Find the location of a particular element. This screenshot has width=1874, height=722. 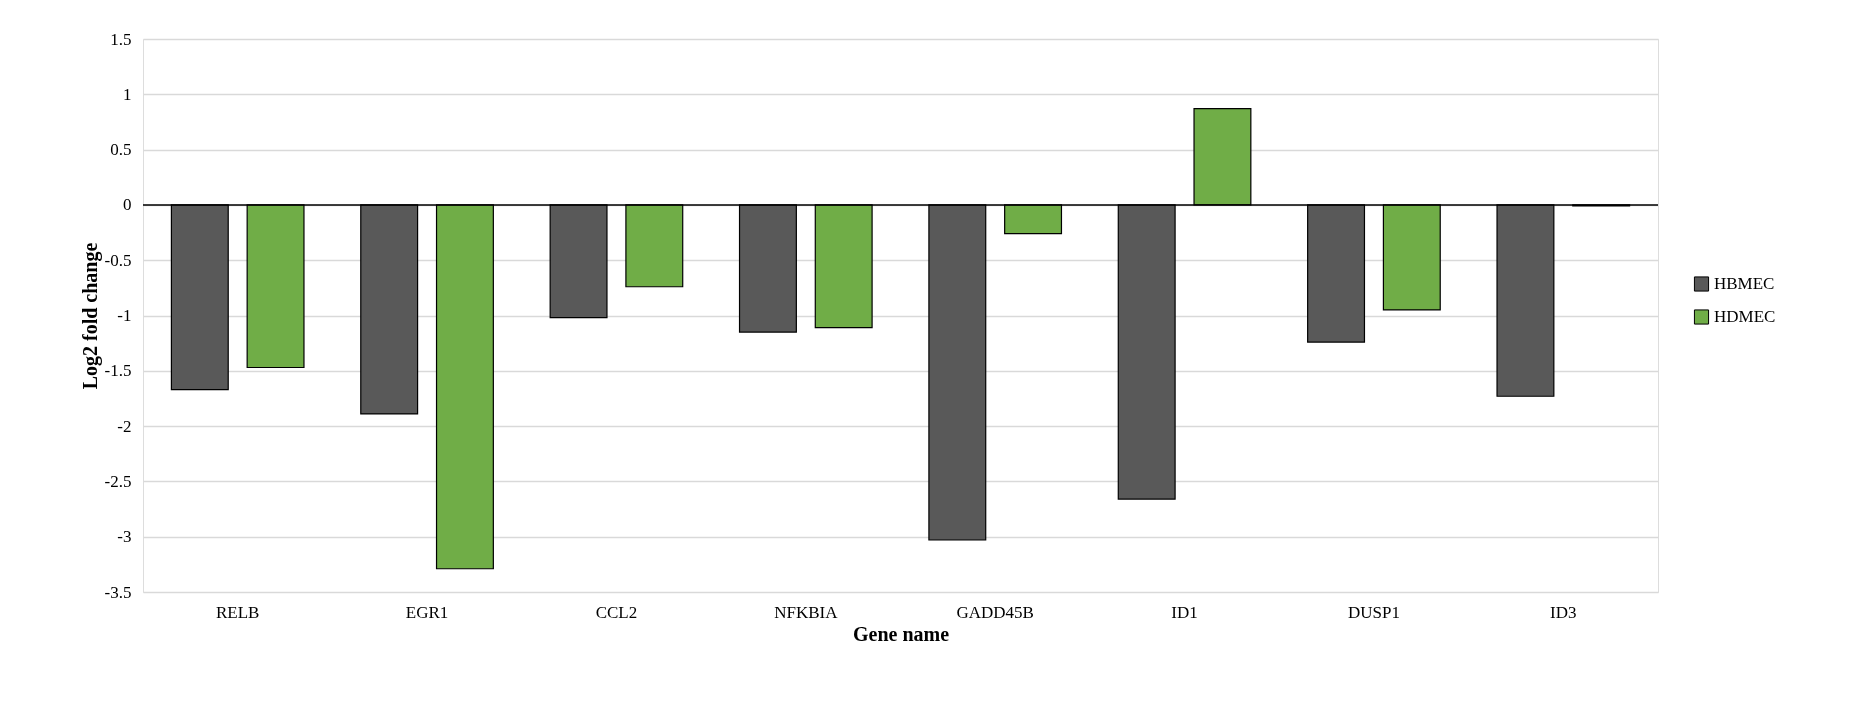

y-tick-label: -3.5 is located at coordinates (118, 592).